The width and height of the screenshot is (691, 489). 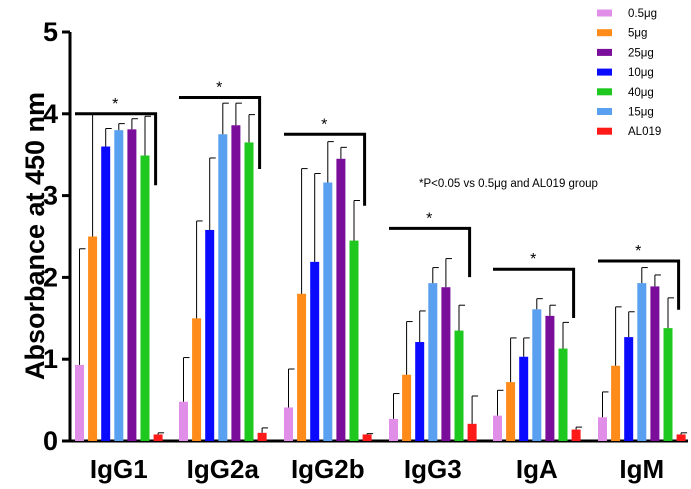 I want to click on x-tick-label: IgG2a, so click(x=223, y=469).